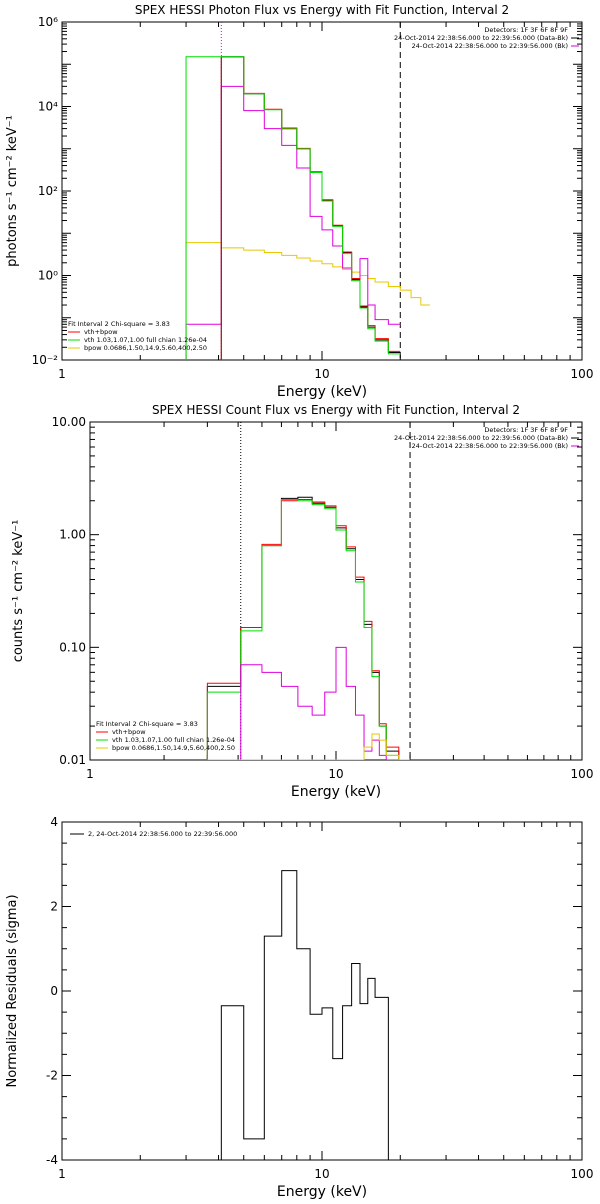 This screenshot has height=1204, width=600. I want to click on y-tick-label: 1.00, so click(72, 535).